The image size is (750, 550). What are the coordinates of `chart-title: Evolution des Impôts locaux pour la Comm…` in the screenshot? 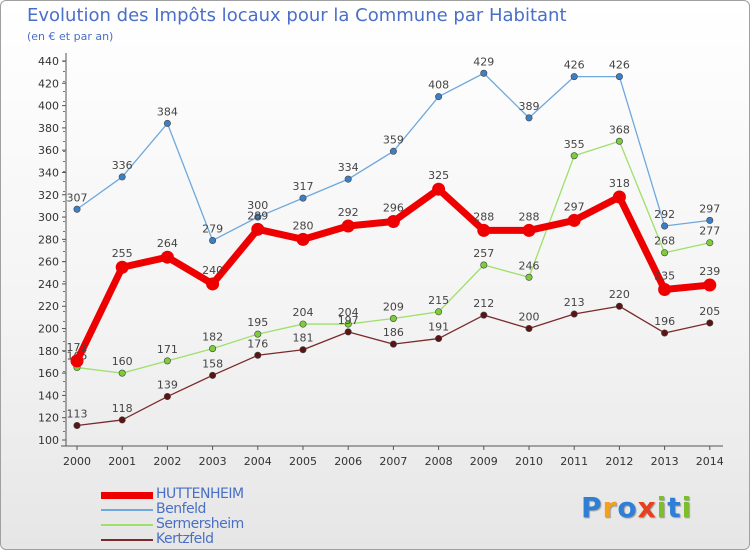 It's located at (297, 15).